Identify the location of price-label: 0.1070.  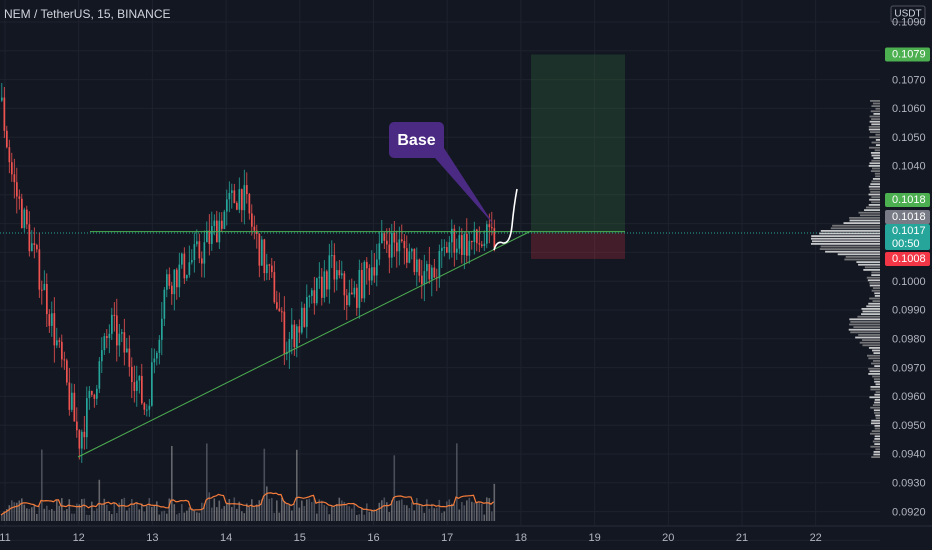
(909, 80).